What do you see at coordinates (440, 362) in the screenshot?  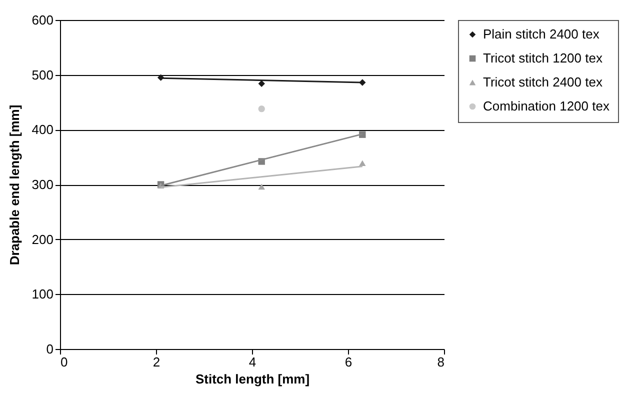 I see `x-tick-label: 8` at bounding box center [440, 362].